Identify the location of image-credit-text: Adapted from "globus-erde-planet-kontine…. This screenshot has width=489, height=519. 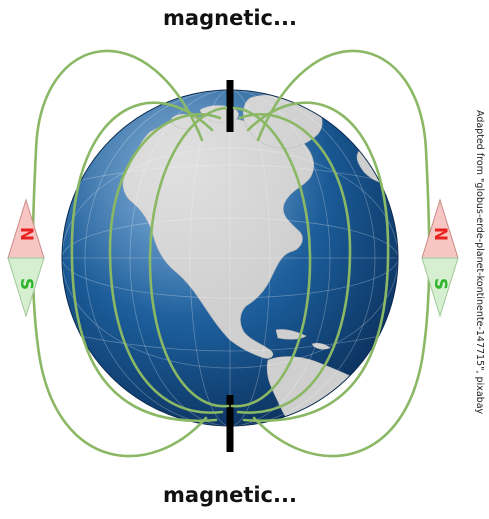
(479, 262).